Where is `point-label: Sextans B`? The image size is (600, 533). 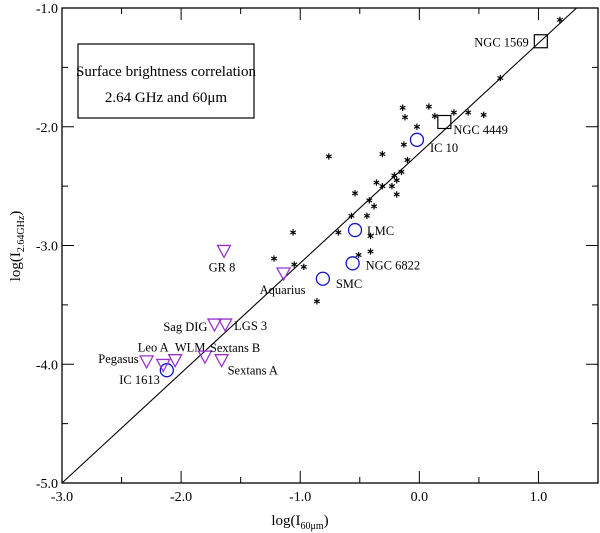 point-label: Sextans B is located at coordinates (235, 348).